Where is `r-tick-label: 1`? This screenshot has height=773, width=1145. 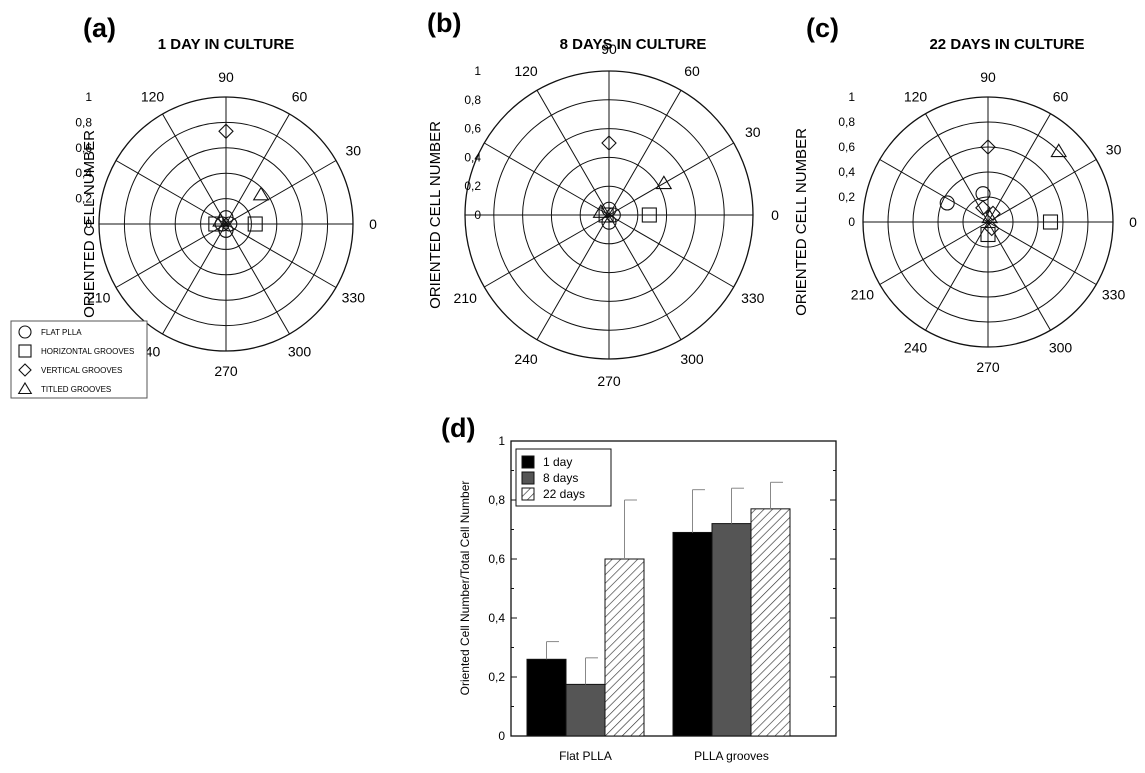 r-tick-label: 1 is located at coordinates (88, 97).